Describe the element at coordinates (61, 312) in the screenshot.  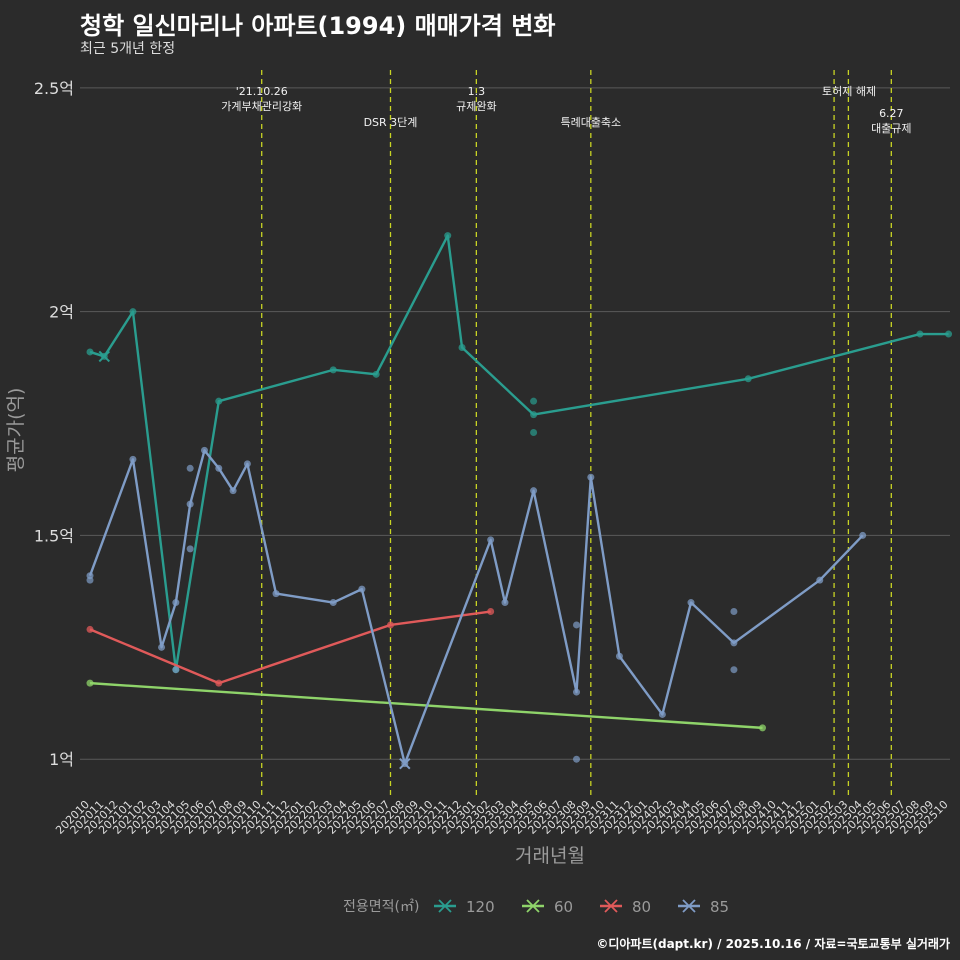
I see `y-tick-label: 2억` at that location.